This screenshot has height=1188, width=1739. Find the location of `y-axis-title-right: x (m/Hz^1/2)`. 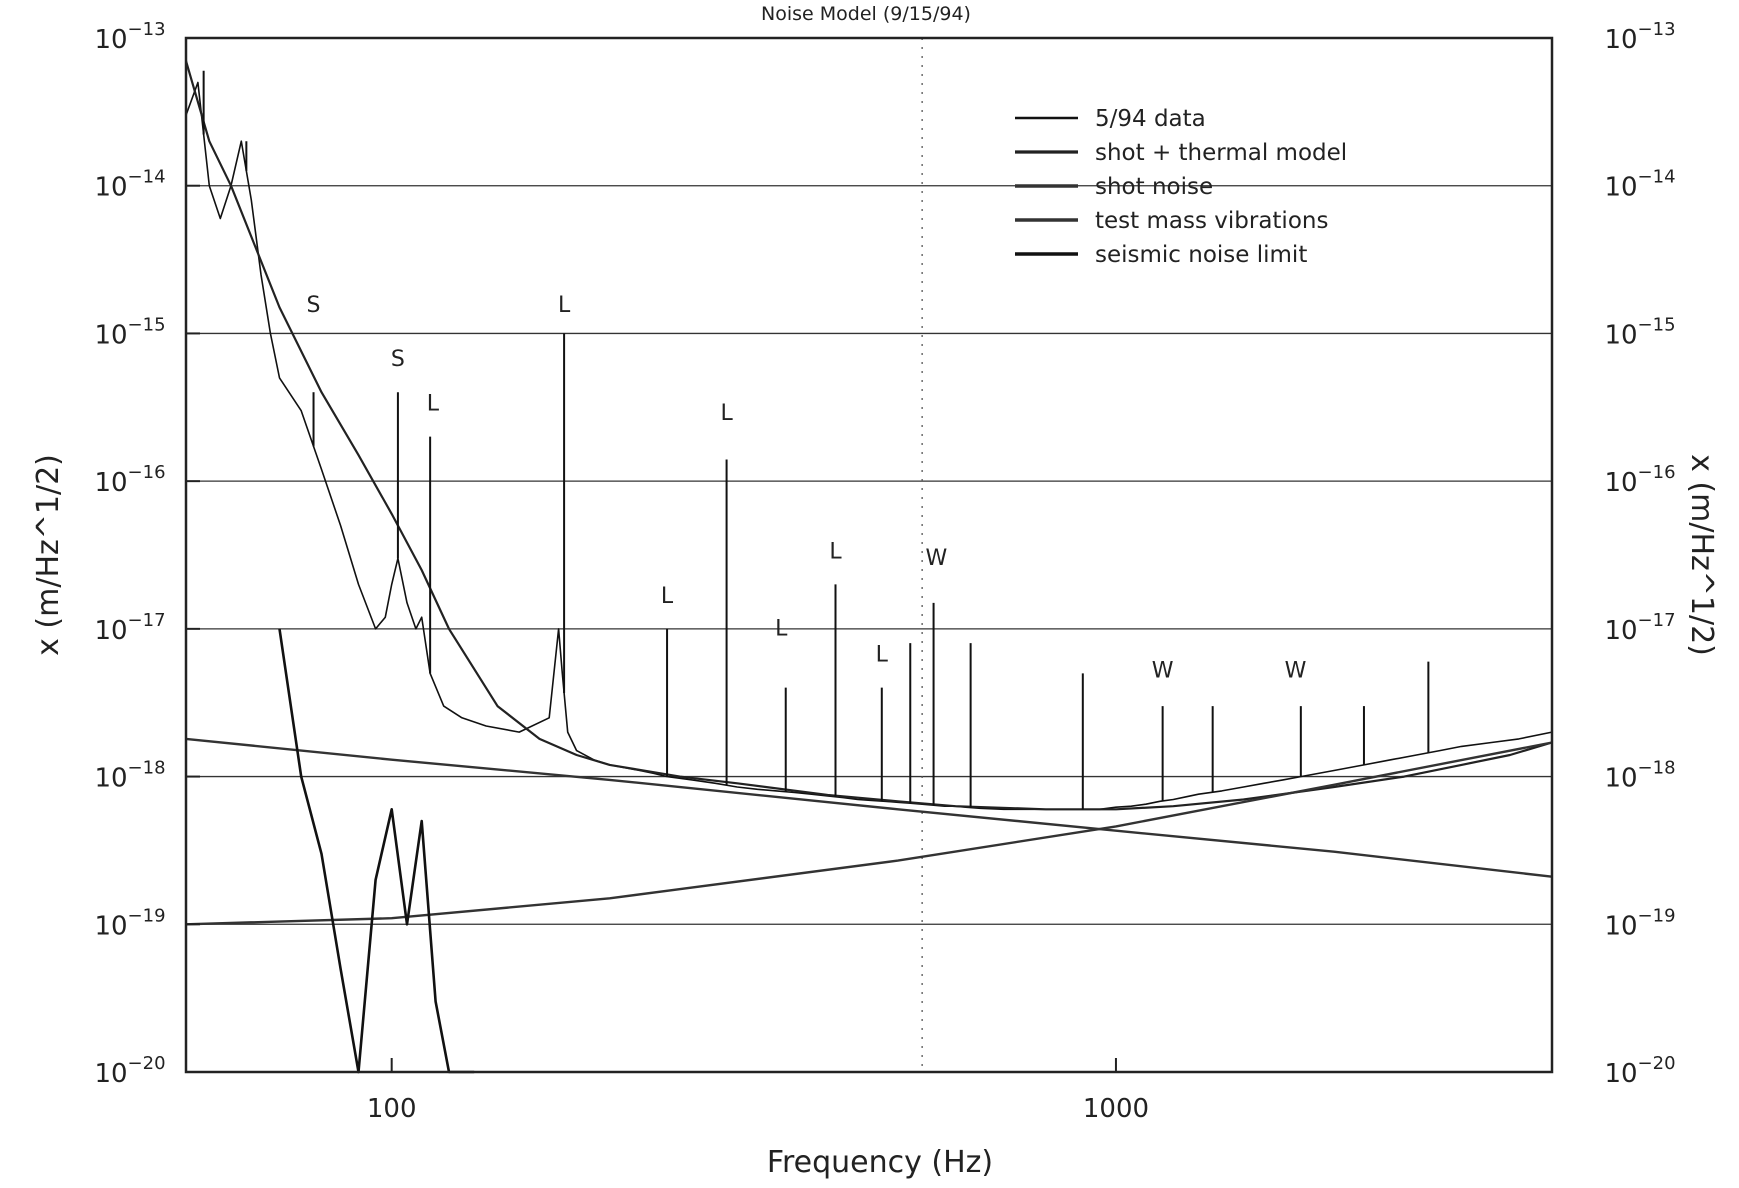

y-axis-title-right: x (m/Hz^1/2) is located at coordinates (1701, 555).